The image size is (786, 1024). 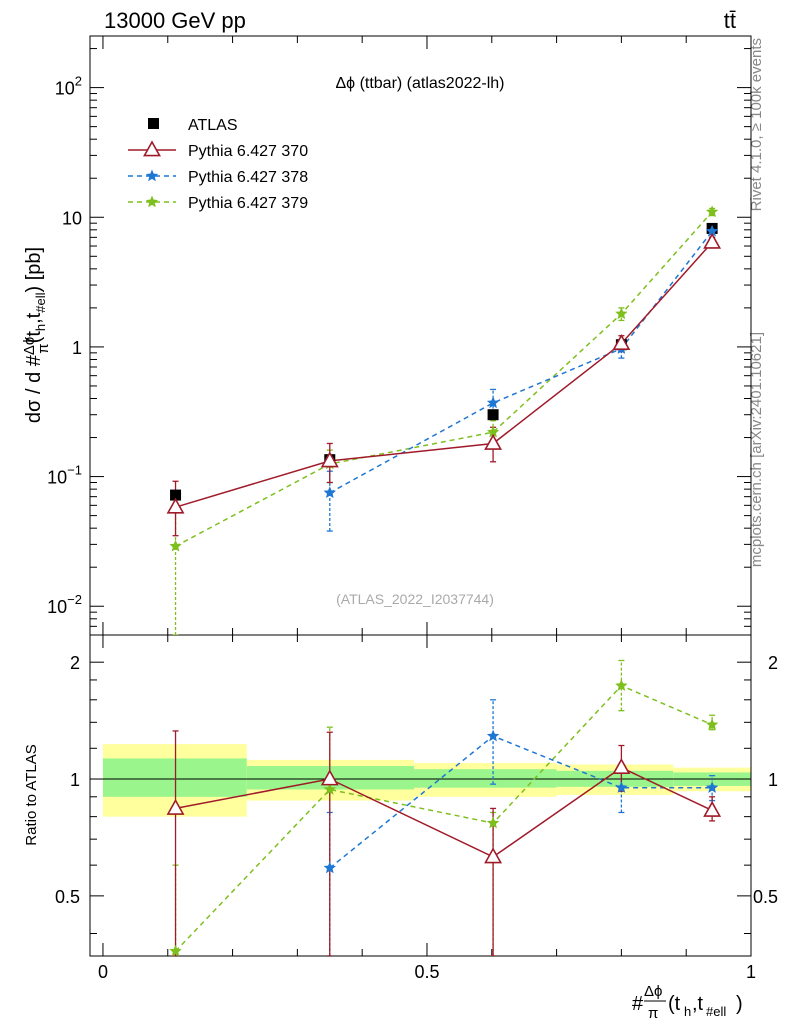 What do you see at coordinates (153, 123) in the screenshot?
I see `legend-marker-atlas` at bounding box center [153, 123].